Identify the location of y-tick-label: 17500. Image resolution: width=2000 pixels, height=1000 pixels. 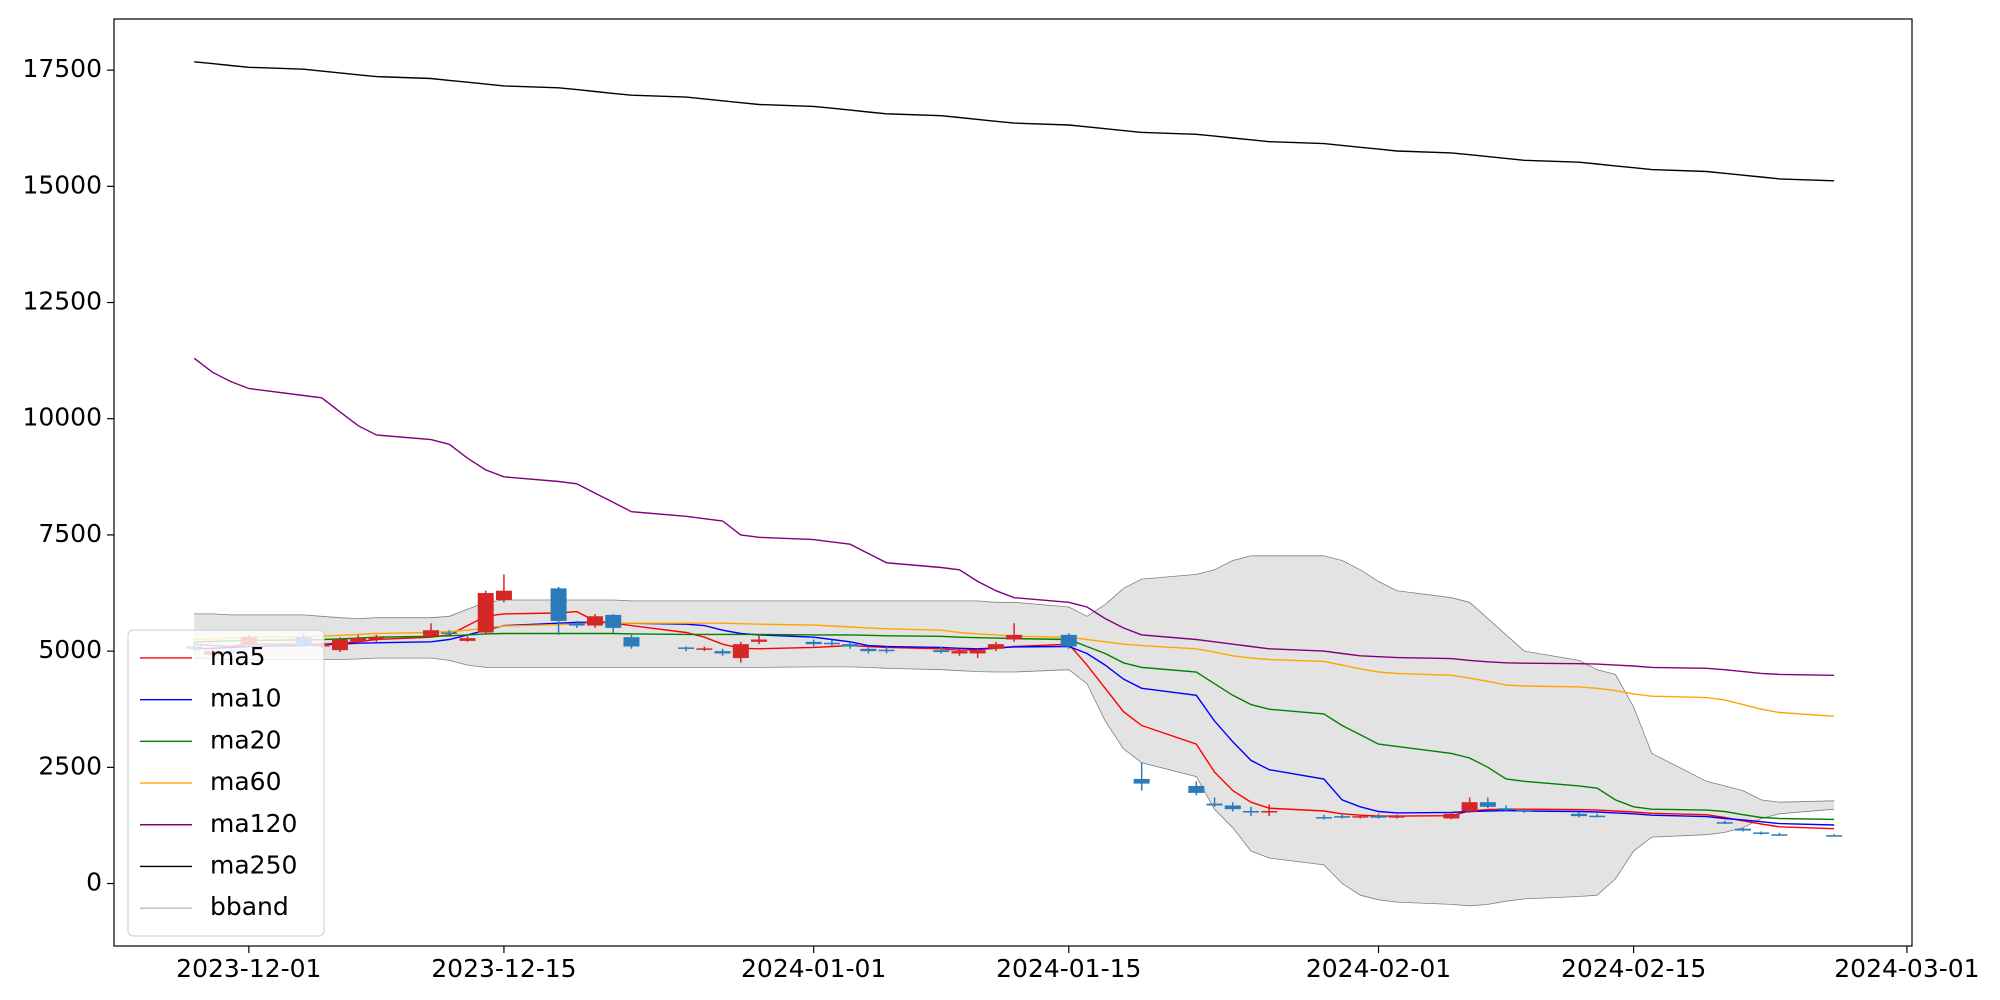
(62, 68).